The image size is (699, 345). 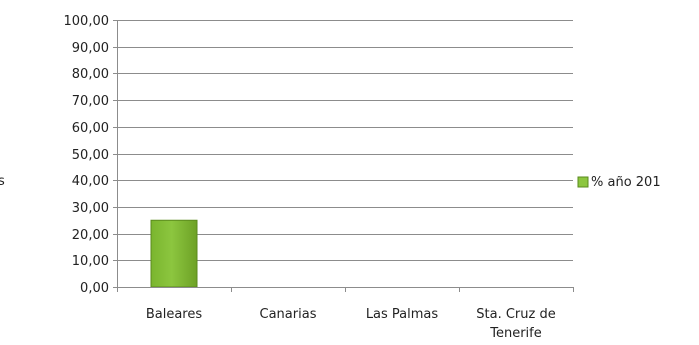 I want to click on x-tick-label: Sta. Cruz de, so click(x=515, y=314).